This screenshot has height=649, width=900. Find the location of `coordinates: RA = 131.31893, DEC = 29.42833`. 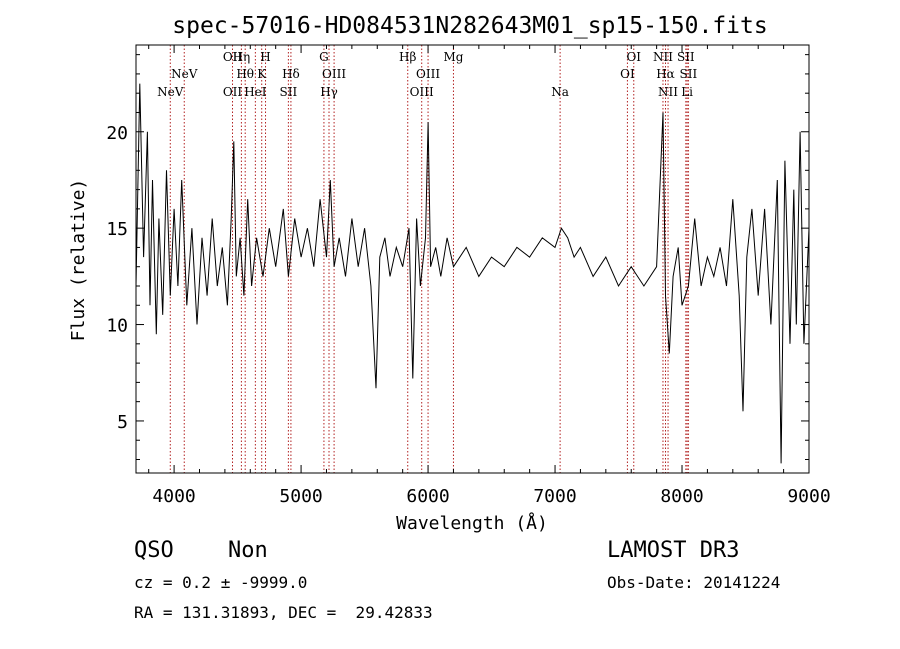

coordinates: RA = 131.31893, DEC = 29.42833 is located at coordinates (283, 612).